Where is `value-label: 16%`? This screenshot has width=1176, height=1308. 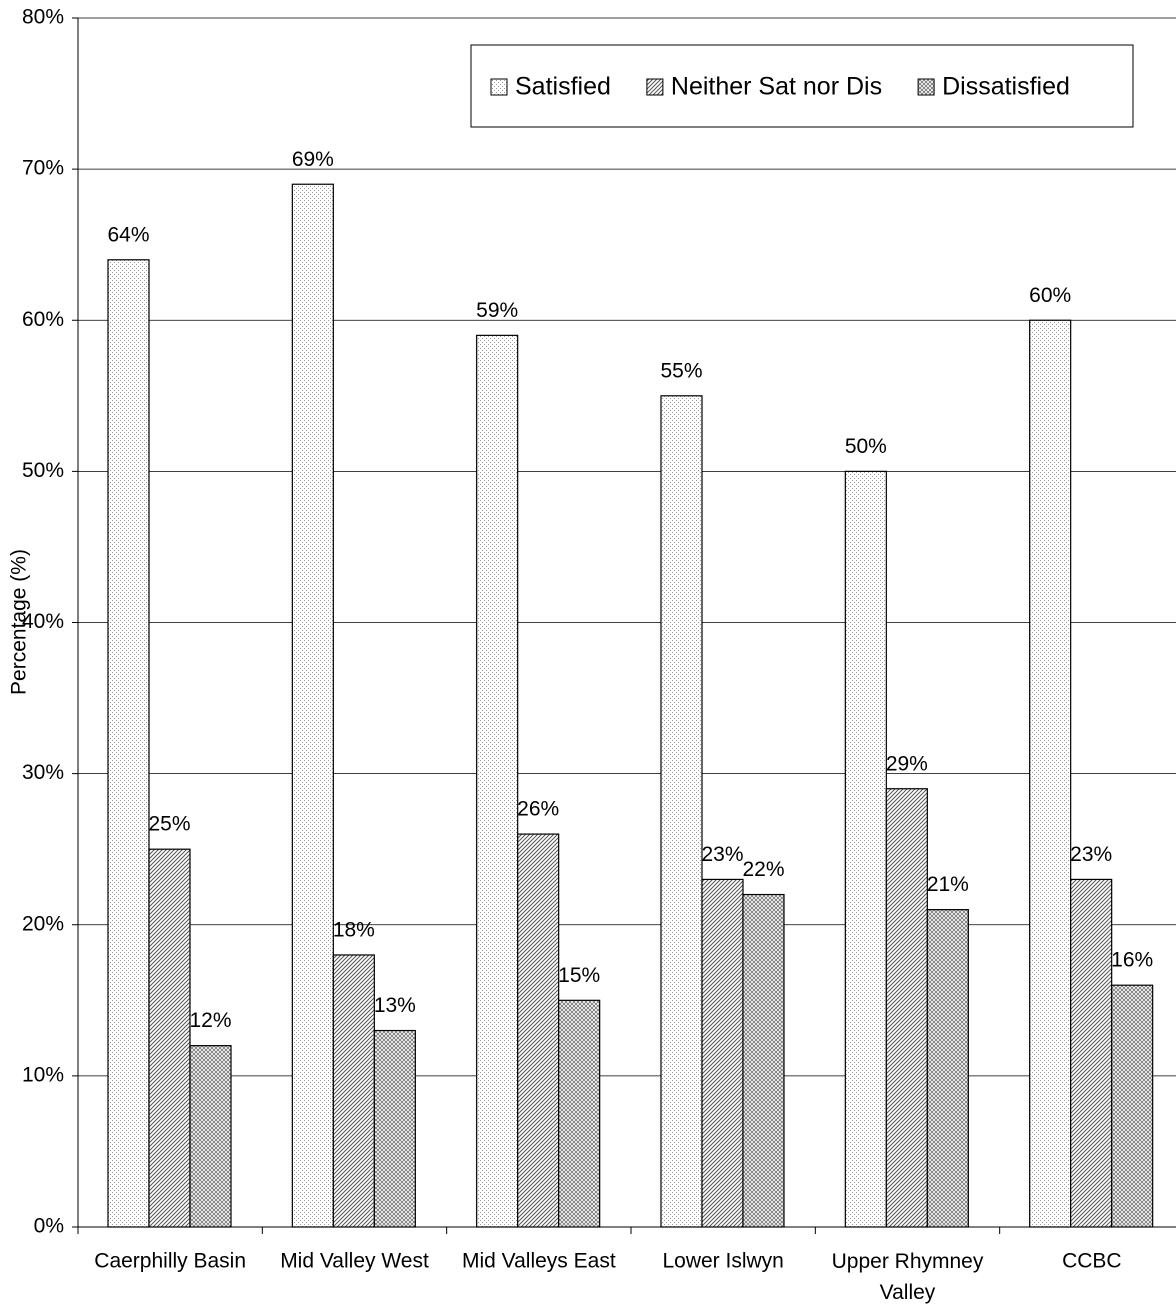
value-label: 16% is located at coordinates (1132, 960).